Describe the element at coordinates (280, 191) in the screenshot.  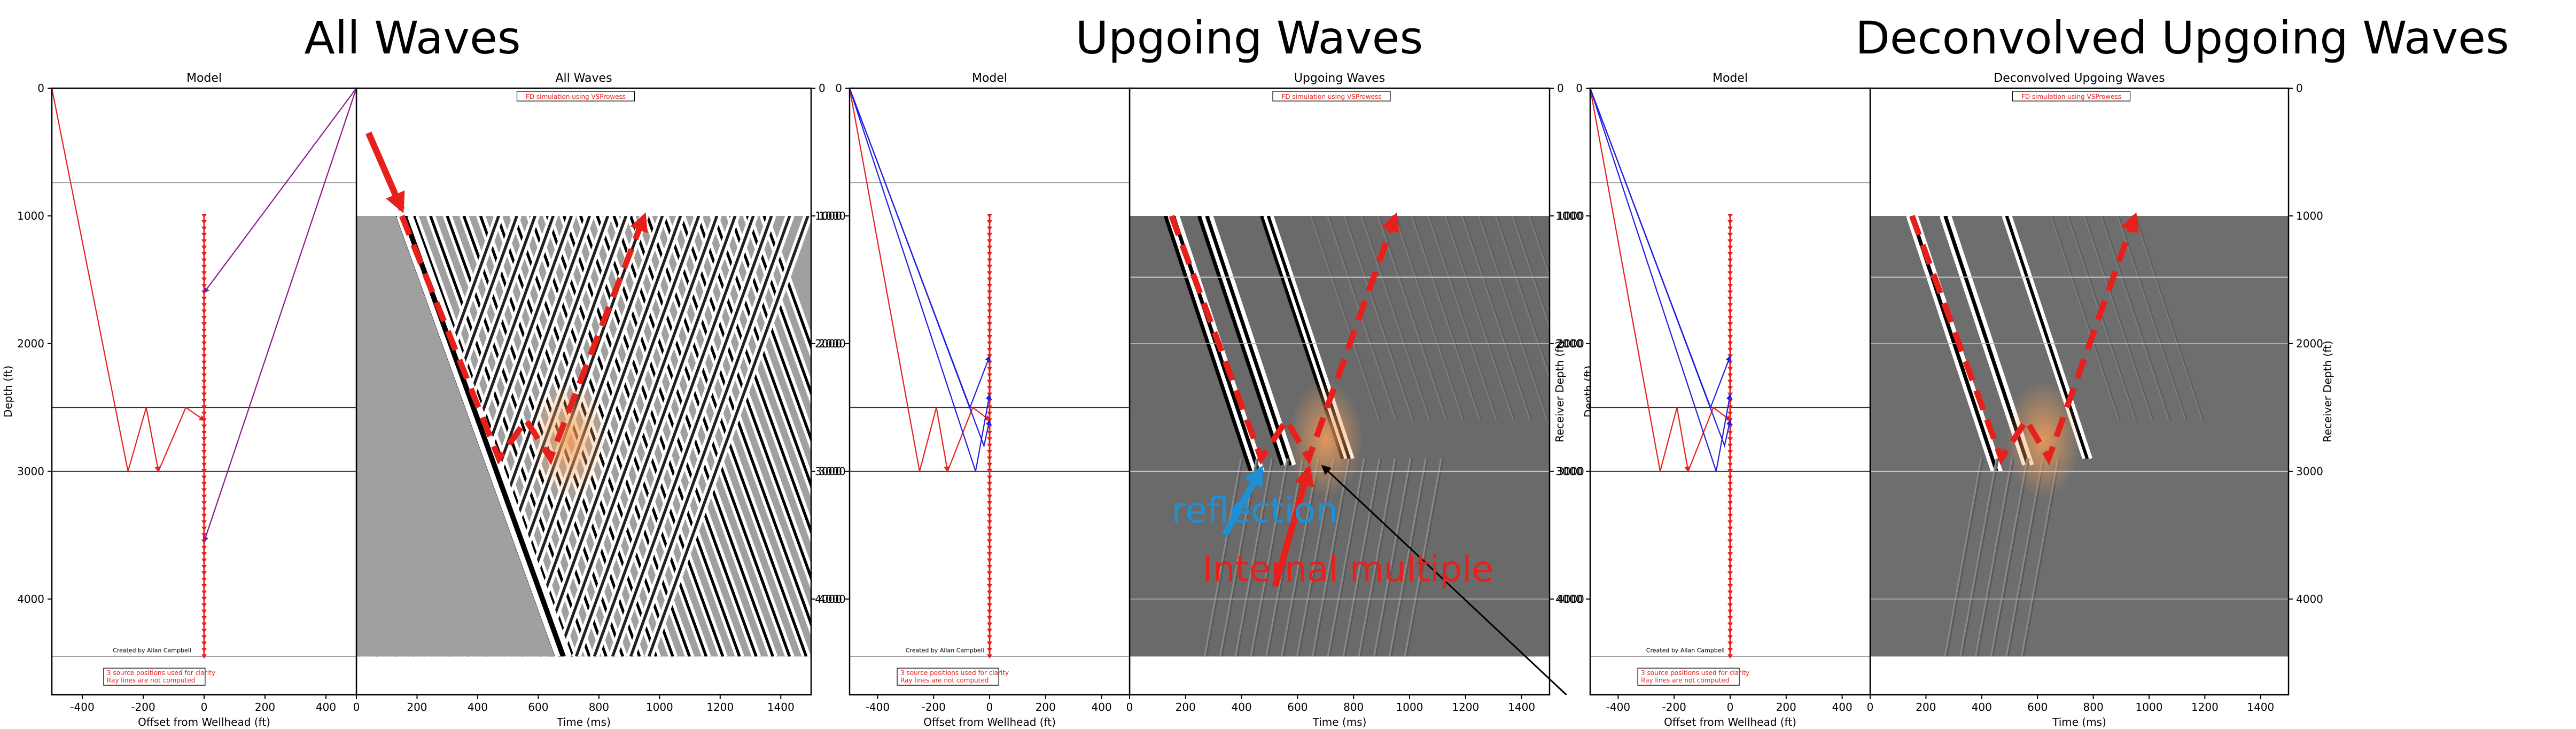
I see `converted-ray` at that location.